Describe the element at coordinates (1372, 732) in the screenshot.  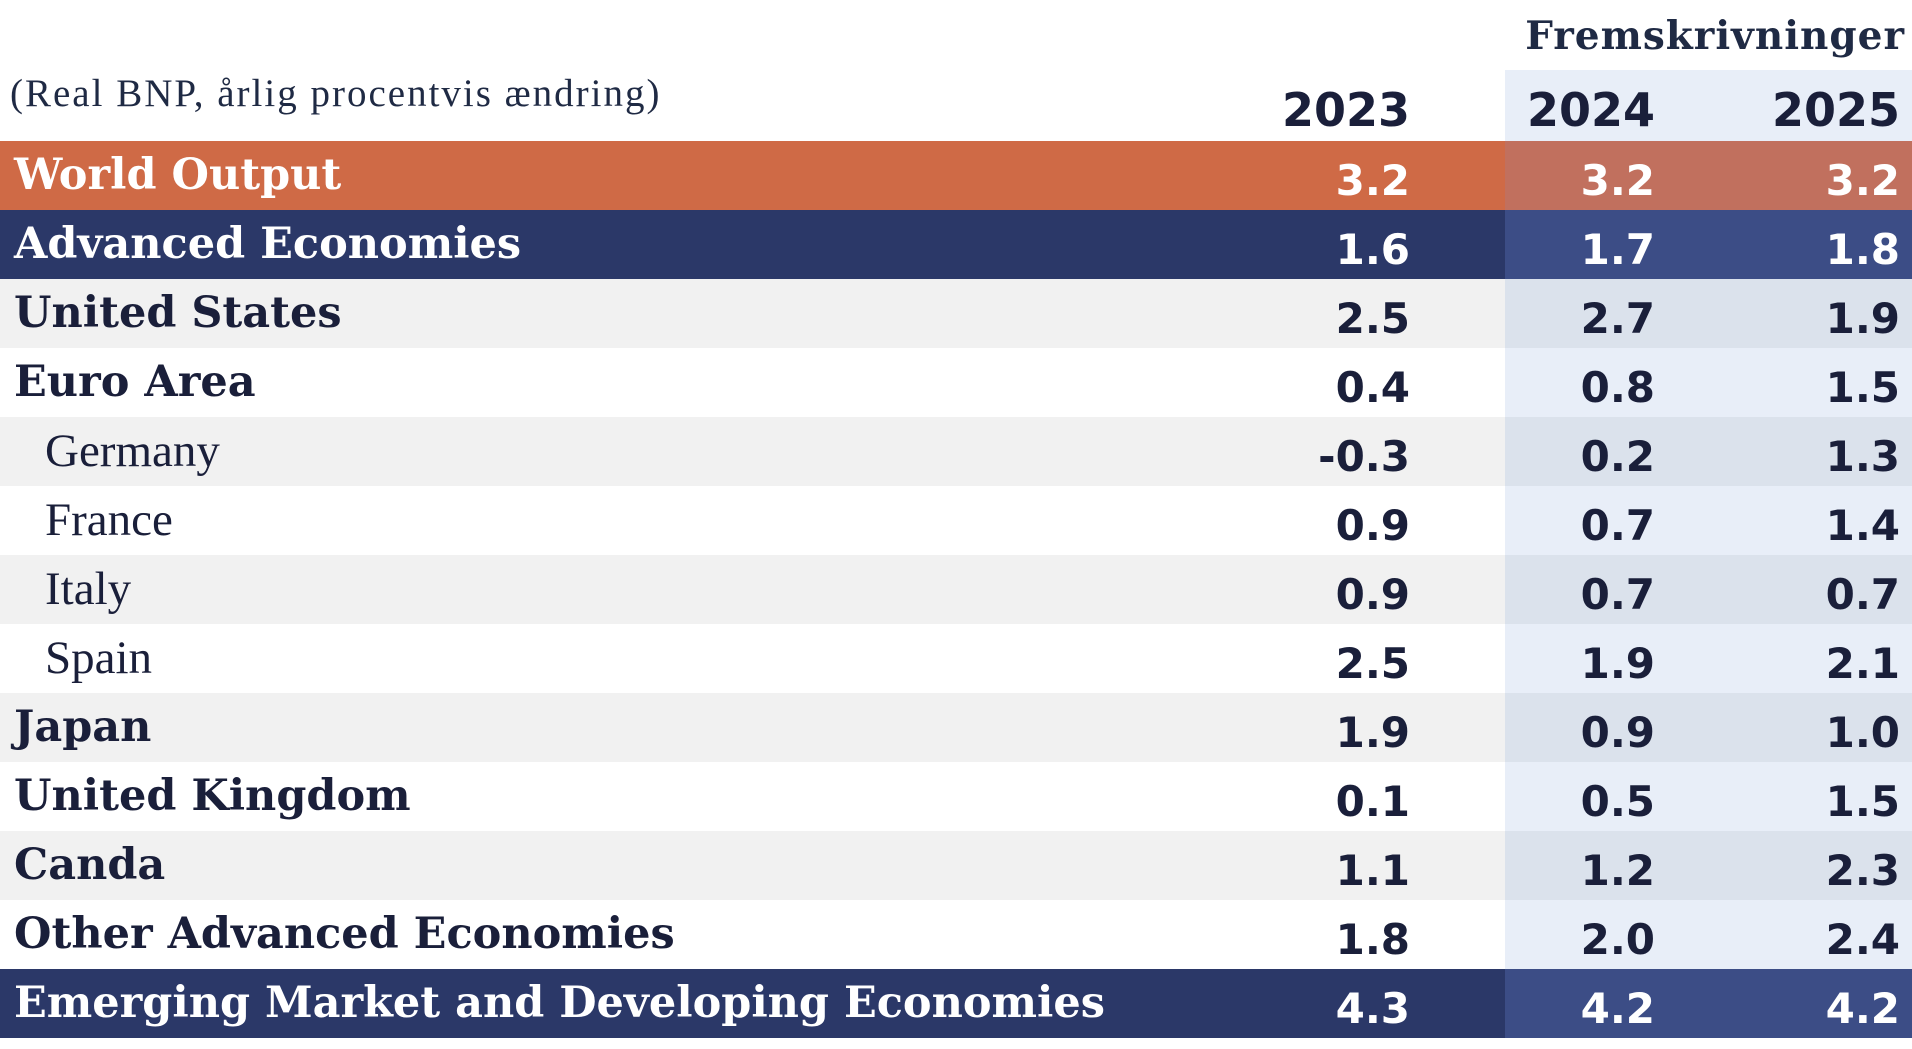
I see `value-2023: 1.9` at that location.